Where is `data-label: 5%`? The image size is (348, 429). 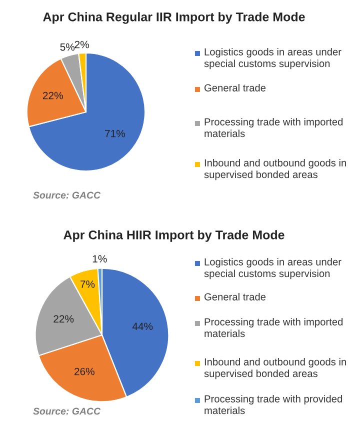
data-label: 5% is located at coordinates (67, 47).